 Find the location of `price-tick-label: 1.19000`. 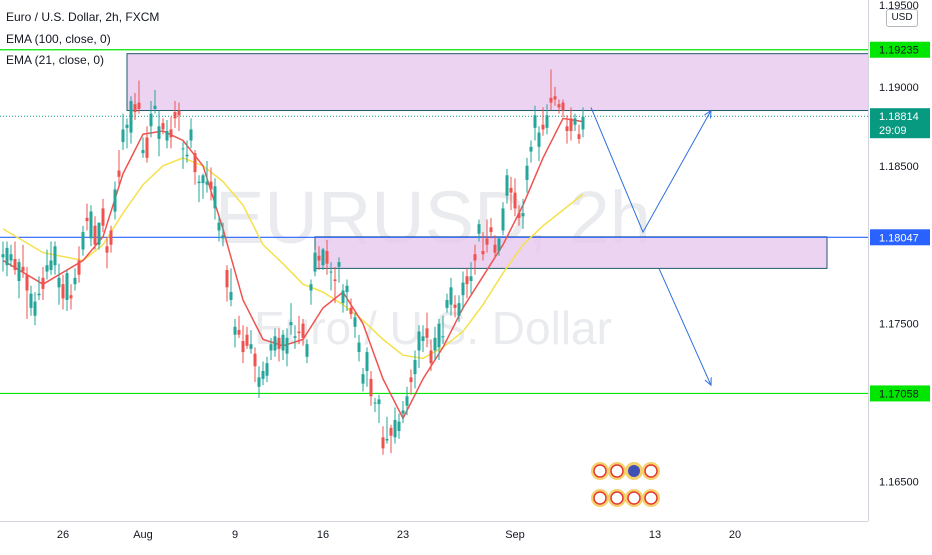

price-tick-label: 1.19000 is located at coordinates (899, 88).